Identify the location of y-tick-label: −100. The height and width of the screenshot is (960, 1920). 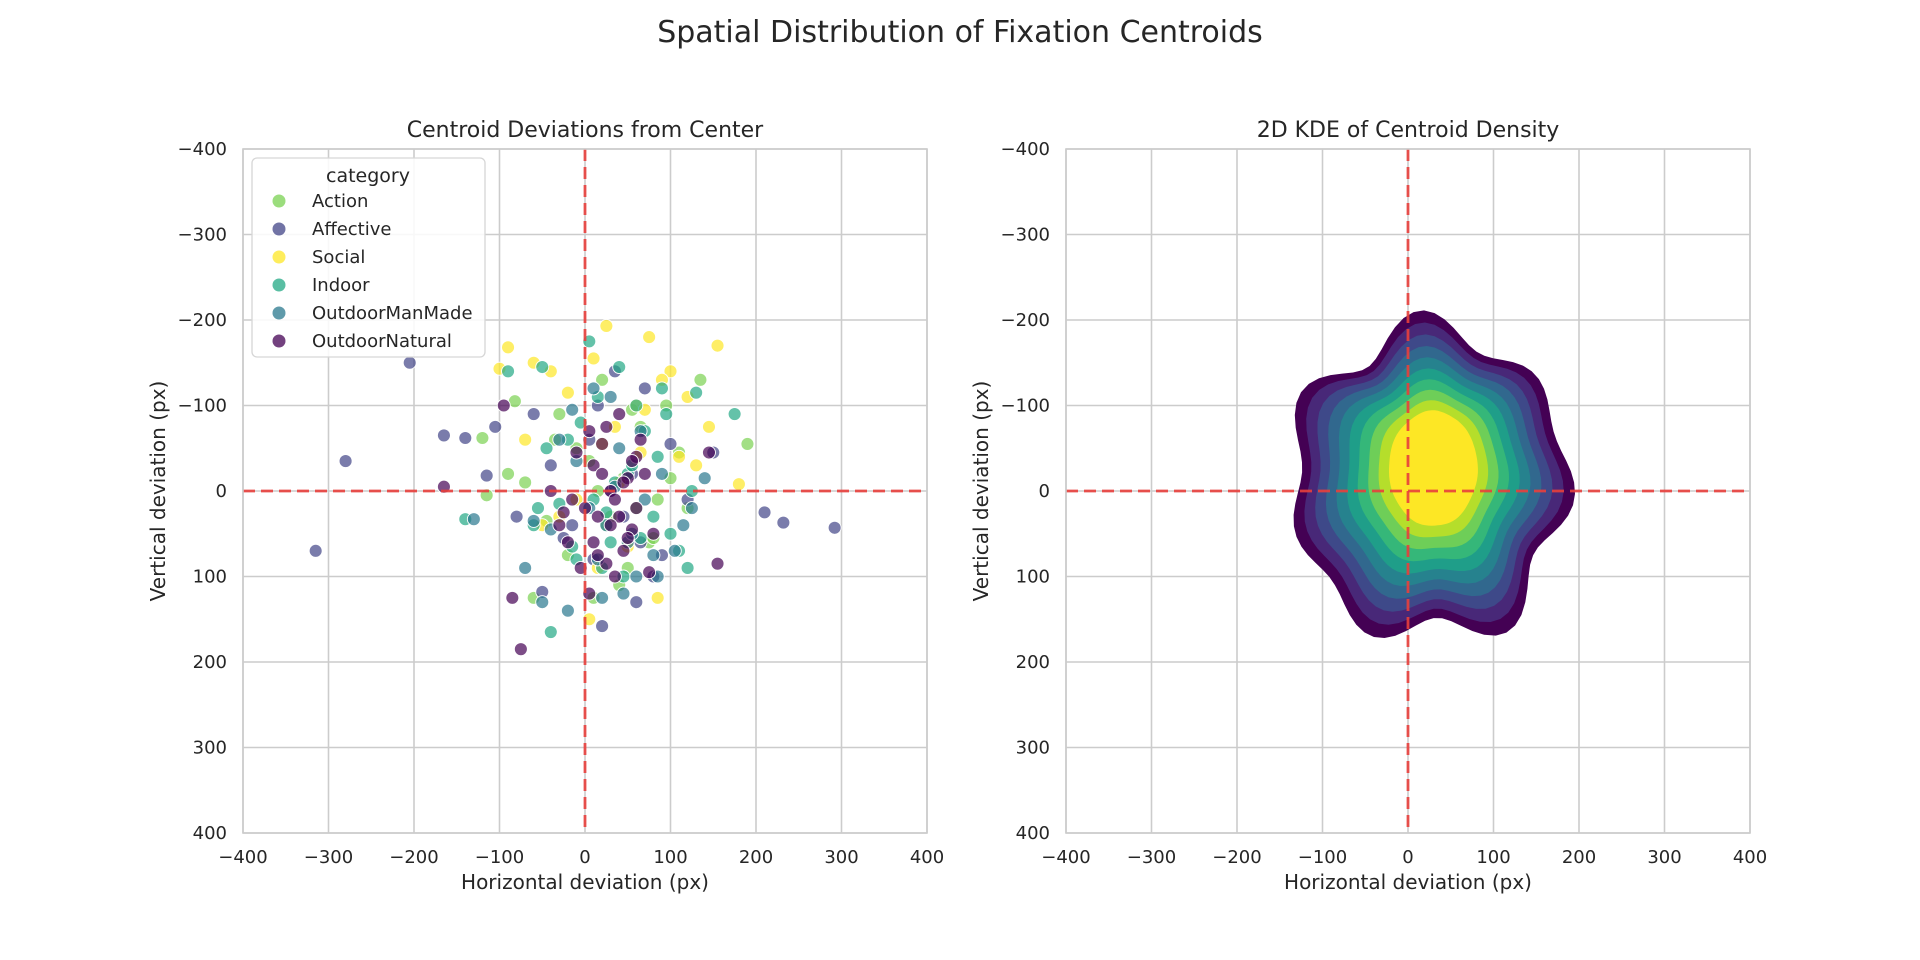
(202, 406).